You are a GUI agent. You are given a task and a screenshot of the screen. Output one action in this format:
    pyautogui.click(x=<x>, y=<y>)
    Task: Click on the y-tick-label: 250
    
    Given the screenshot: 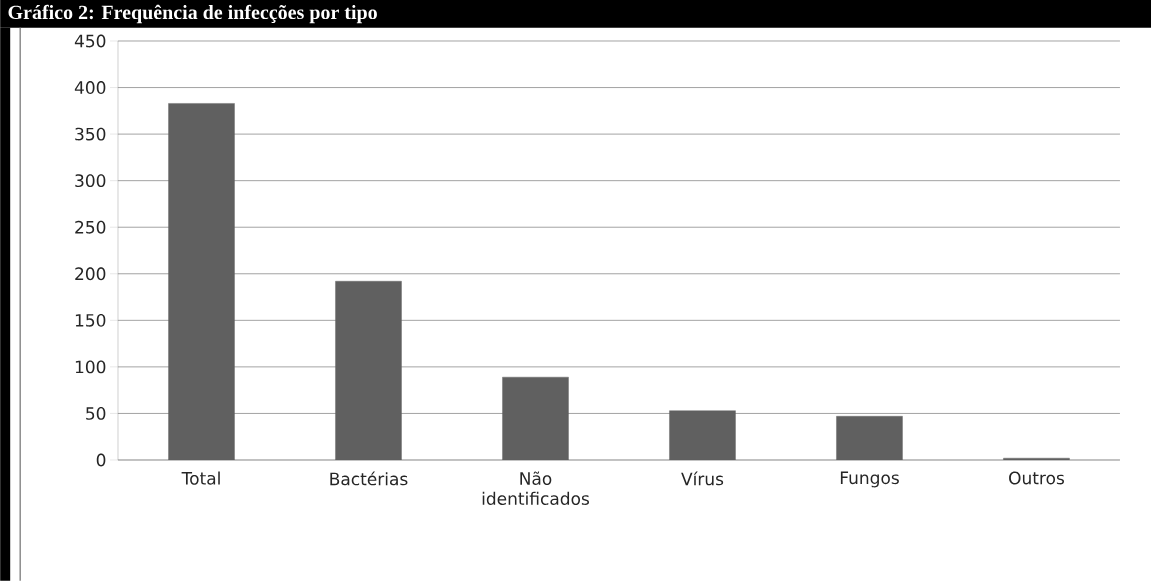 What is the action you would take?
    pyautogui.click(x=90, y=227)
    